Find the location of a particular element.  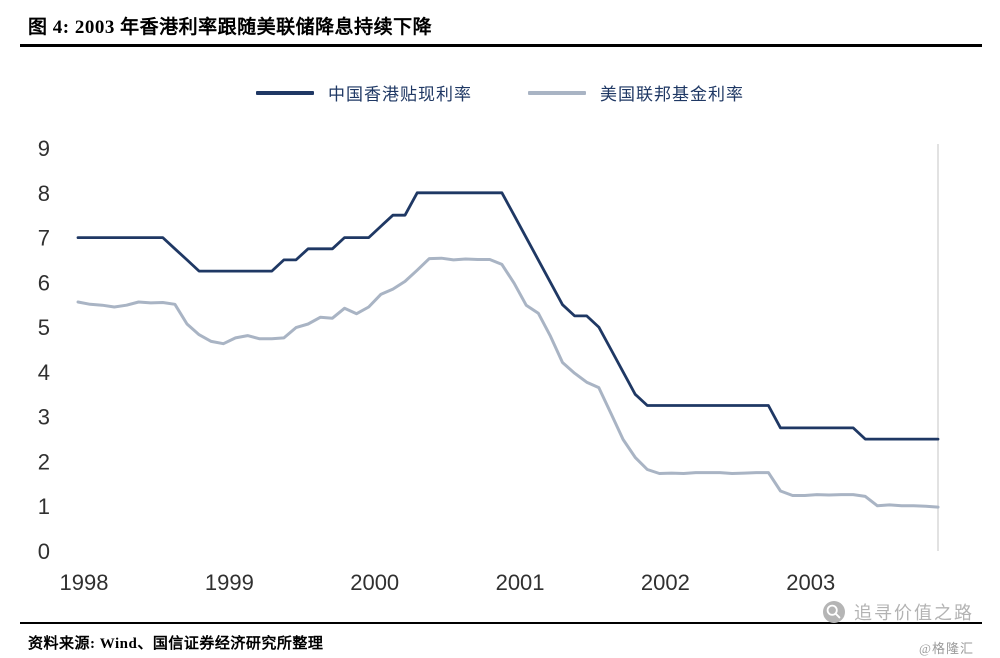

y-tick-label: 3 is located at coordinates (44, 417).